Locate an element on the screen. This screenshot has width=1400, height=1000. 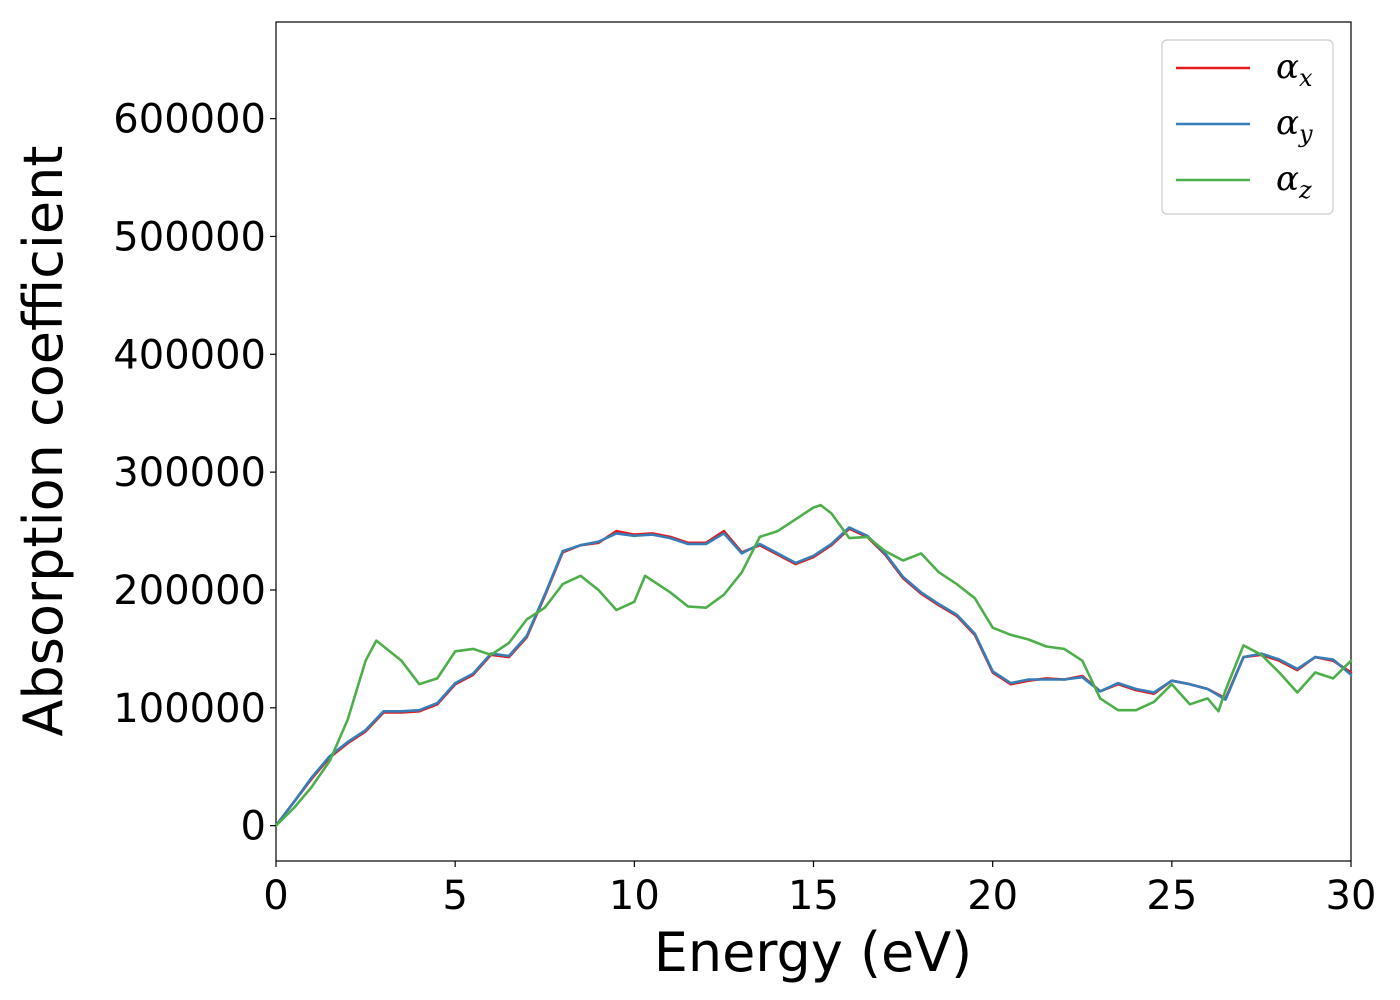
legend-frame is located at coordinates (1247, 127).